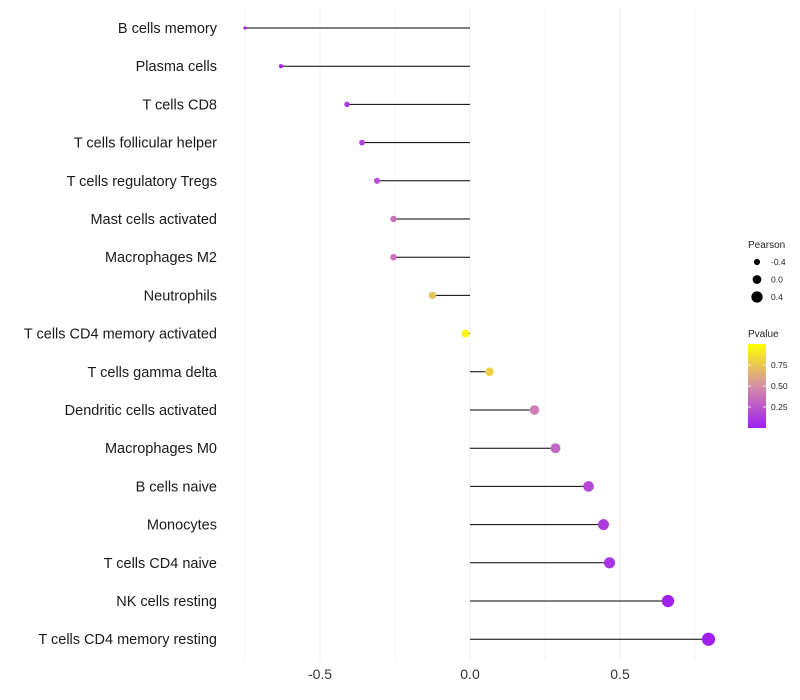 The width and height of the screenshot is (800, 700). What do you see at coordinates (141, 411) in the screenshot?
I see `category-label: Dendritic cells activated` at bounding box center [141, 411].